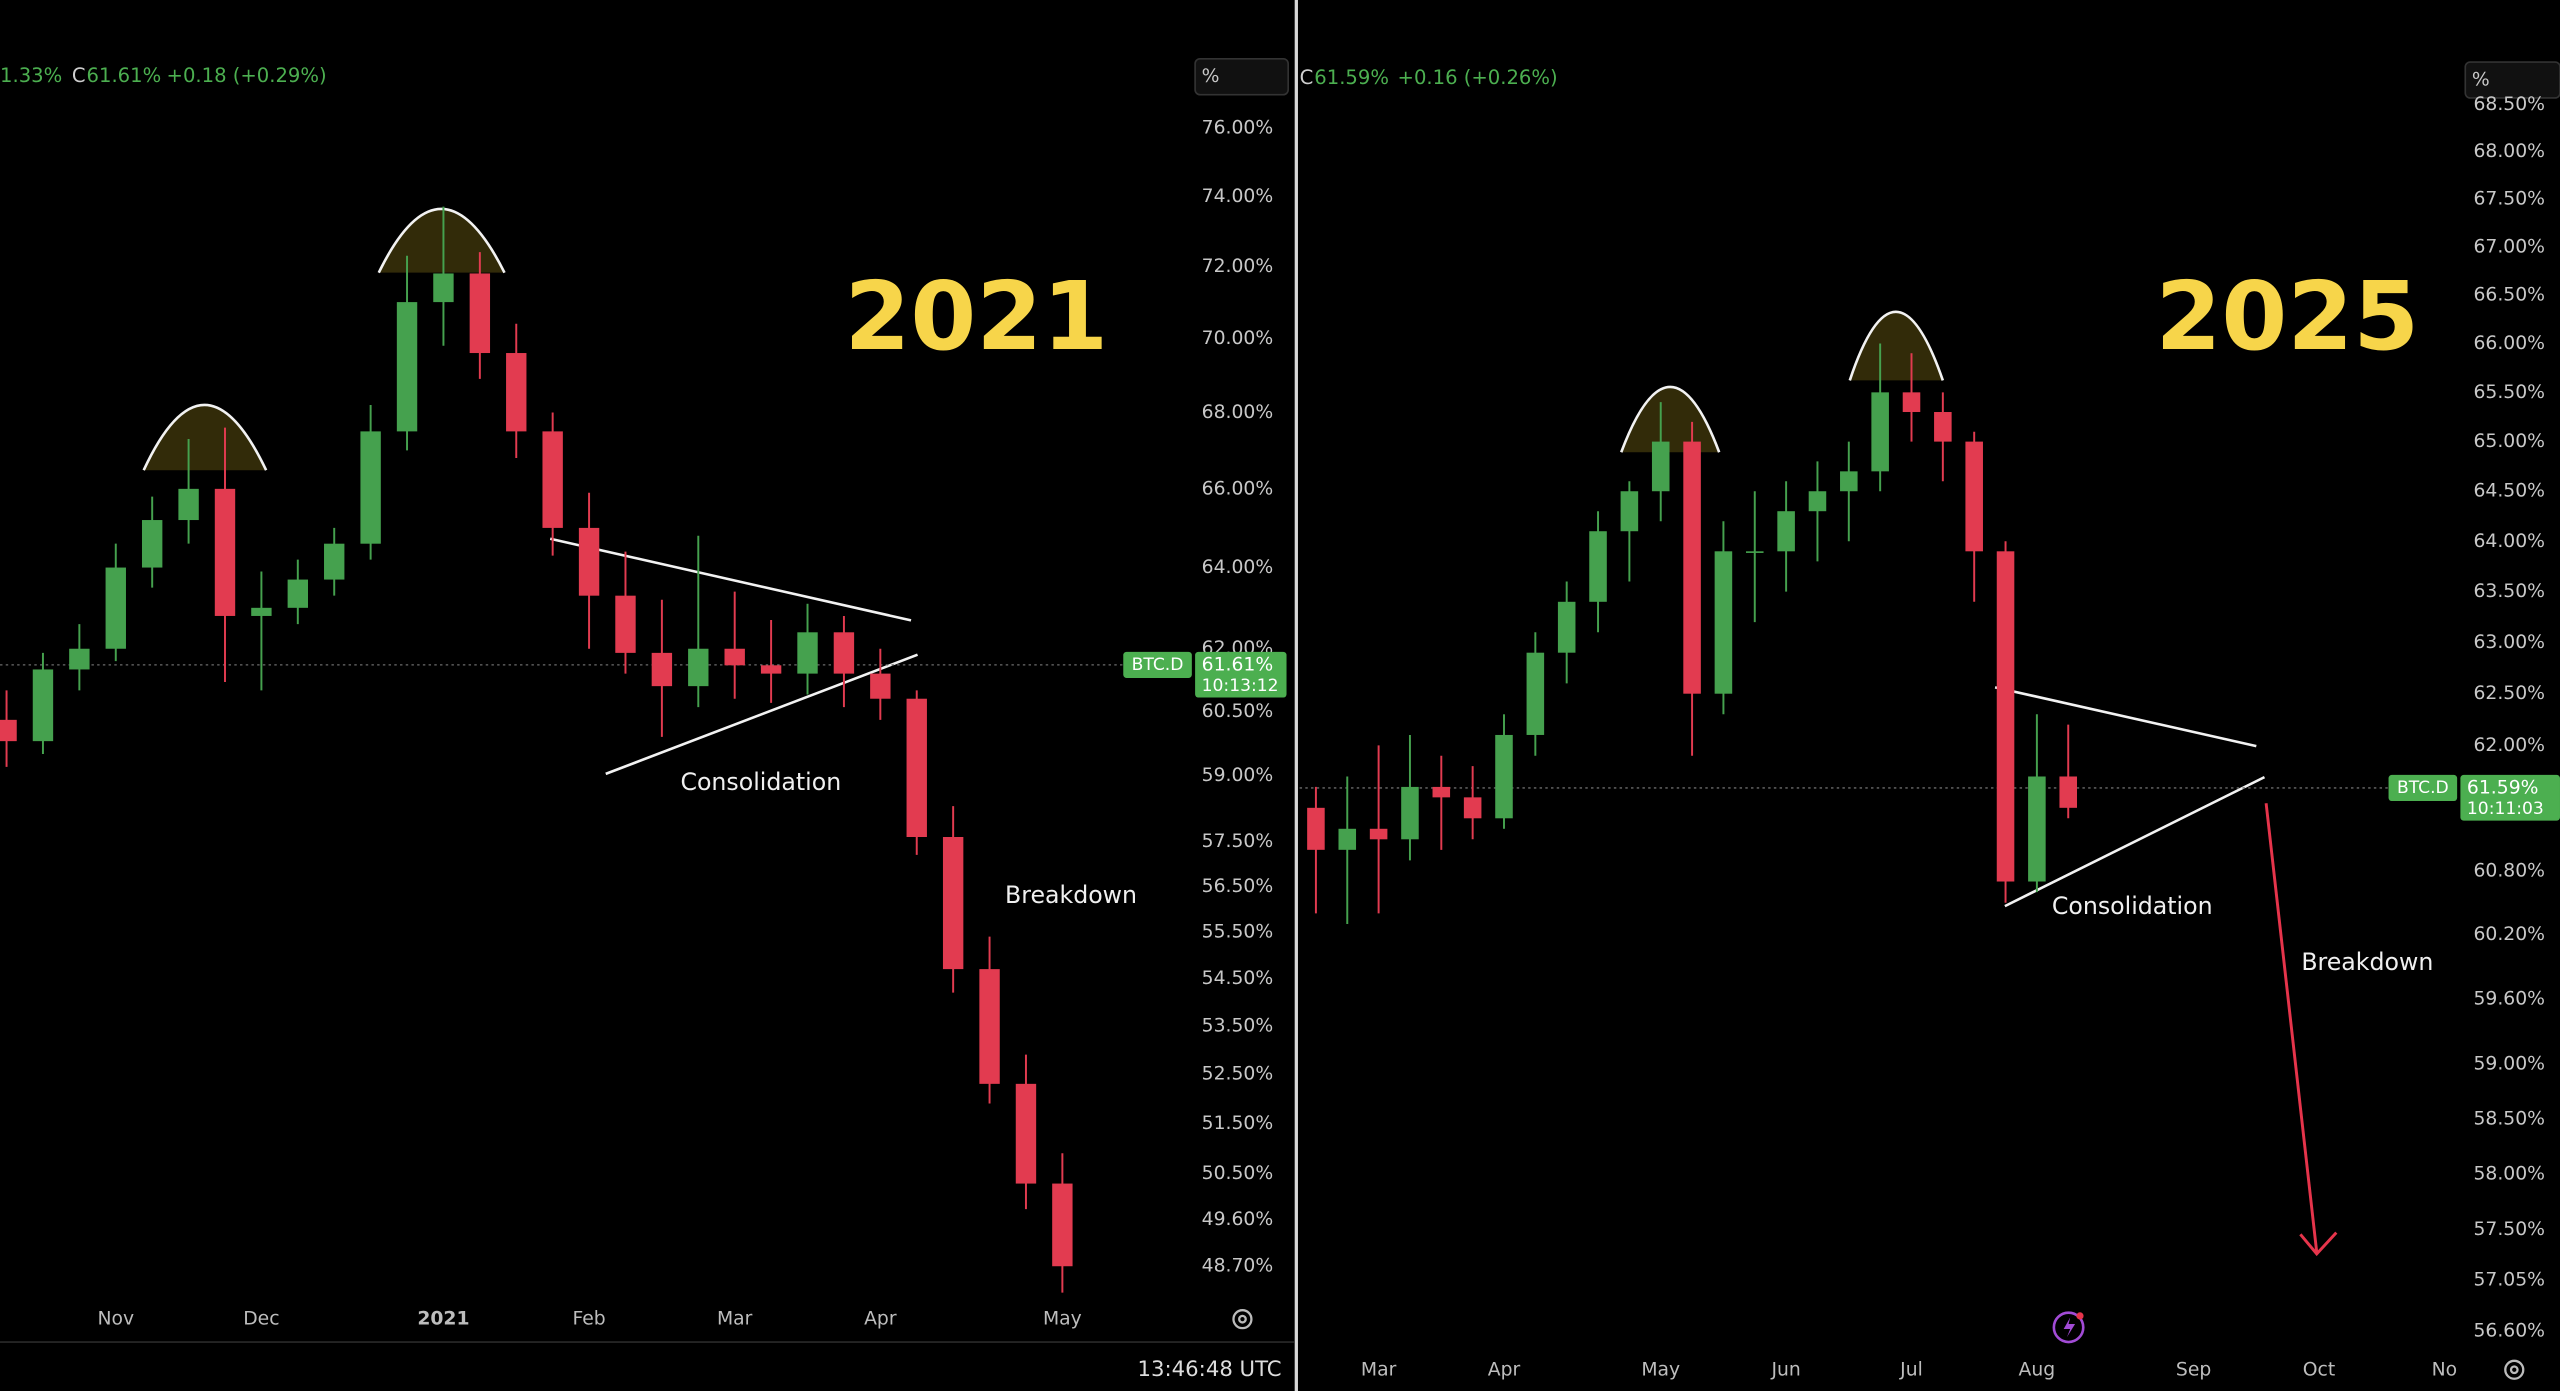 The height and width of the screenshot is (1391, 2560). I want to click on legend-close-prefix: C, so click(1307, 77).